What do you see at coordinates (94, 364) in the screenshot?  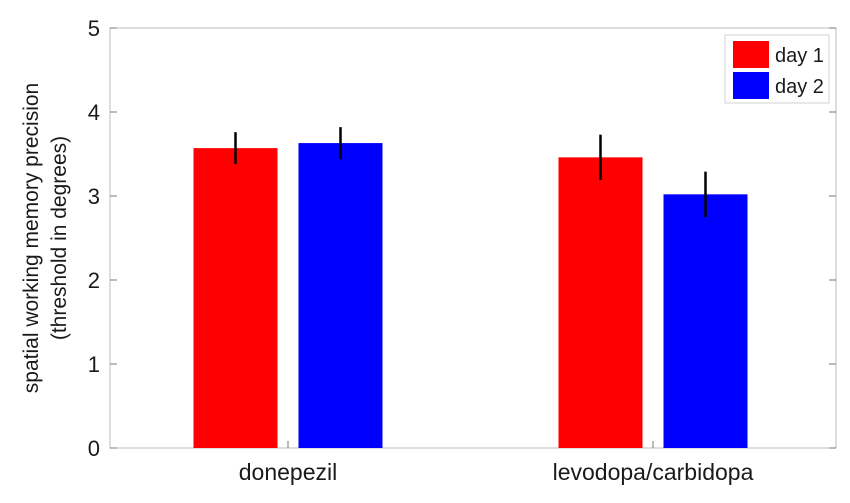 I see `y-tick-label-1: 1` at bounding box center [94, 364].